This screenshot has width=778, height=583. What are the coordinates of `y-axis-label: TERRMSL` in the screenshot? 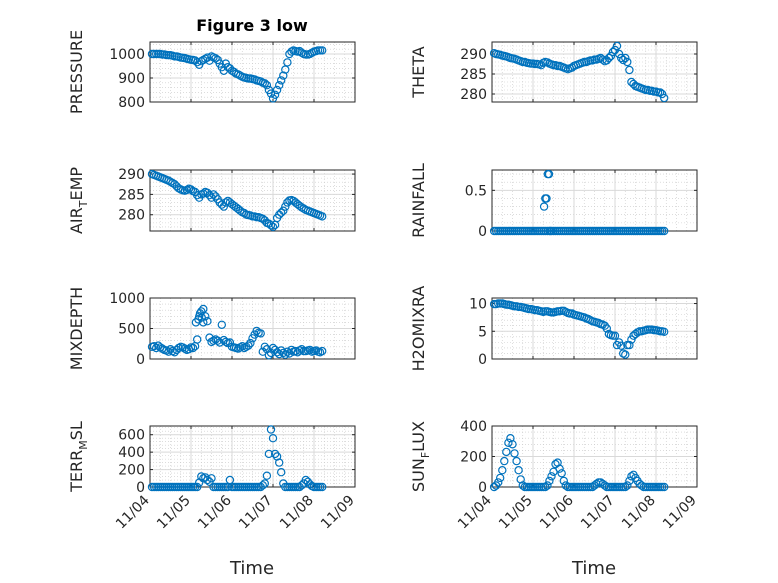 It's located at (78, 457).